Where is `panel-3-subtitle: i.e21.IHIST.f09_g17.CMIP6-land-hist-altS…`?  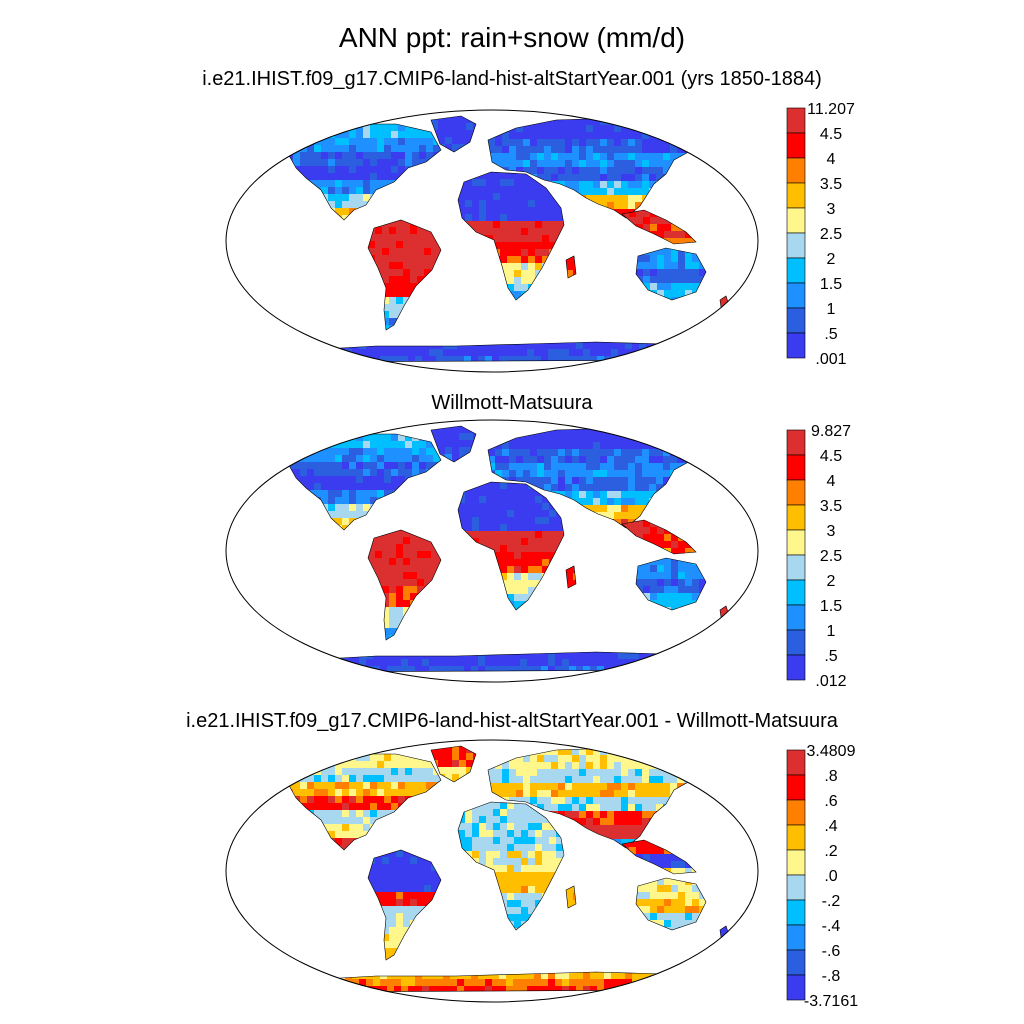
panel-3-subtitle: i.e21.IHIST.f09_g17.CMIP6-land-hist-altS… is located at coordinates (512, 721).